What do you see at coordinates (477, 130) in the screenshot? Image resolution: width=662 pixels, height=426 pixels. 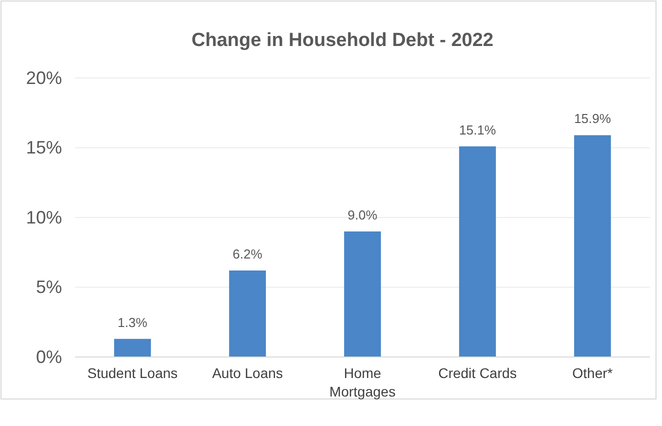 I see `data-label: 15.1%` at bounding box center [477, 130].